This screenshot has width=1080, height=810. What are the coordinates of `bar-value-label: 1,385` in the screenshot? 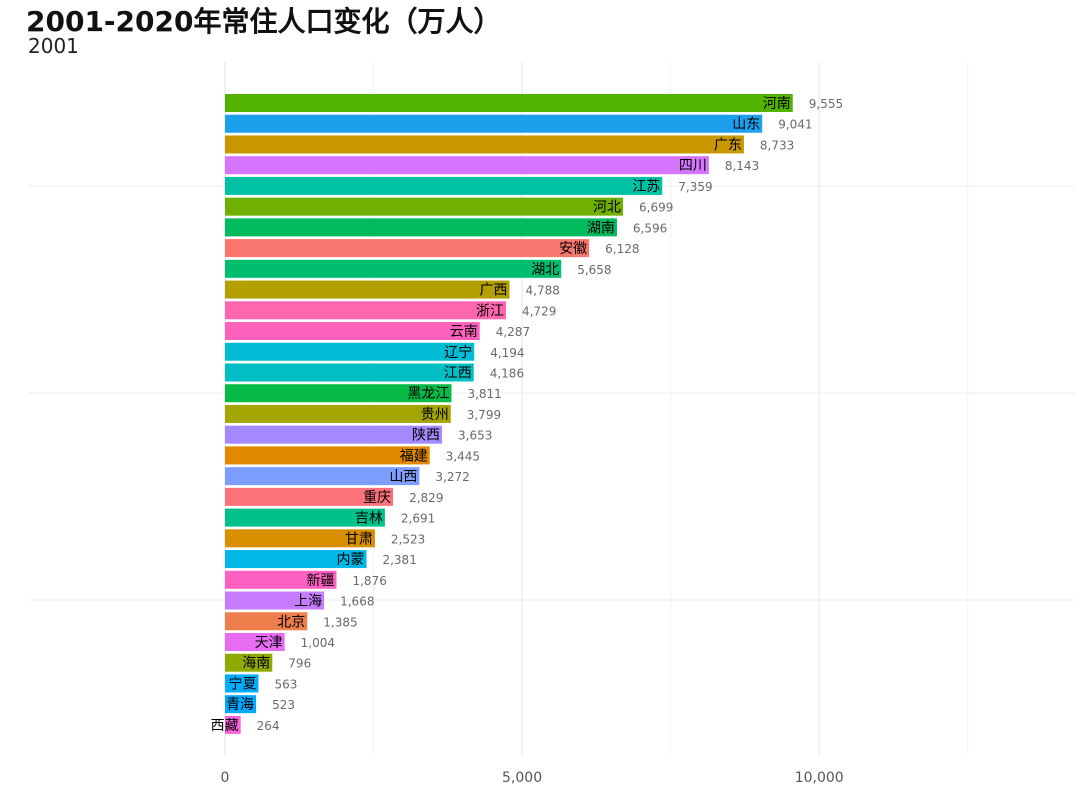 It's located at (340, 622).